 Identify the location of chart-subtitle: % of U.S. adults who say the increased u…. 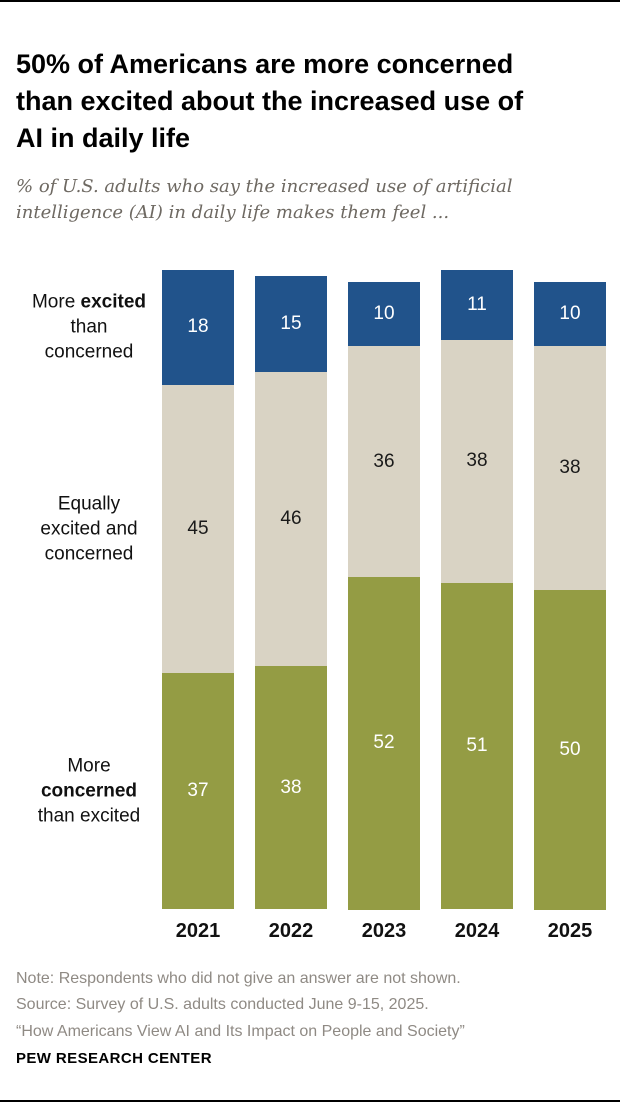
(296, 200).